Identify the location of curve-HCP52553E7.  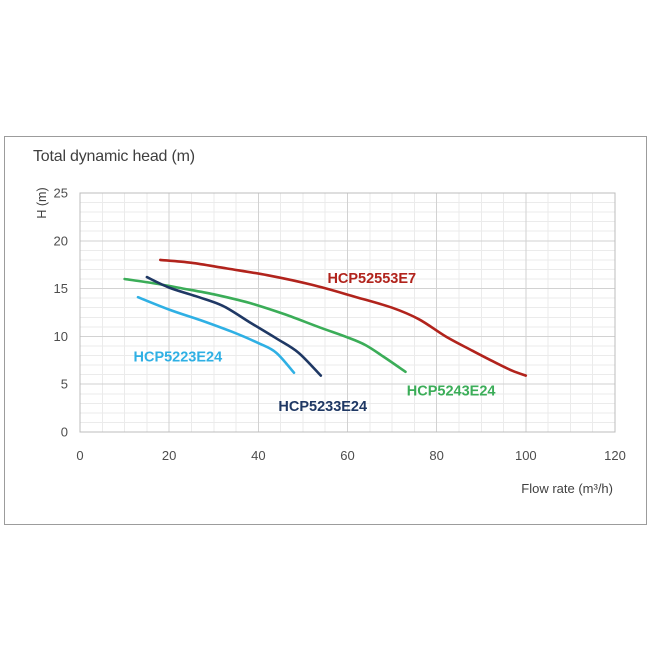
(343, 317).